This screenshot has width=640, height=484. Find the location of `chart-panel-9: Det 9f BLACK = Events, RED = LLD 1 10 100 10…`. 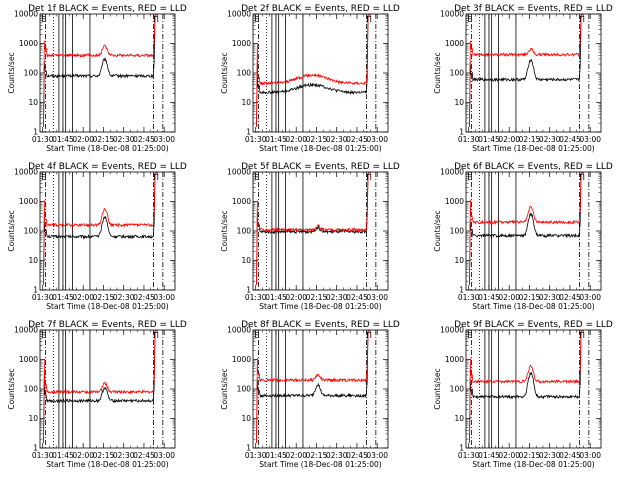

chart-panel-9: Det 9f BLACK = Events, RED = LLD 1 10 100 10… is located at coordinates (523, 394).